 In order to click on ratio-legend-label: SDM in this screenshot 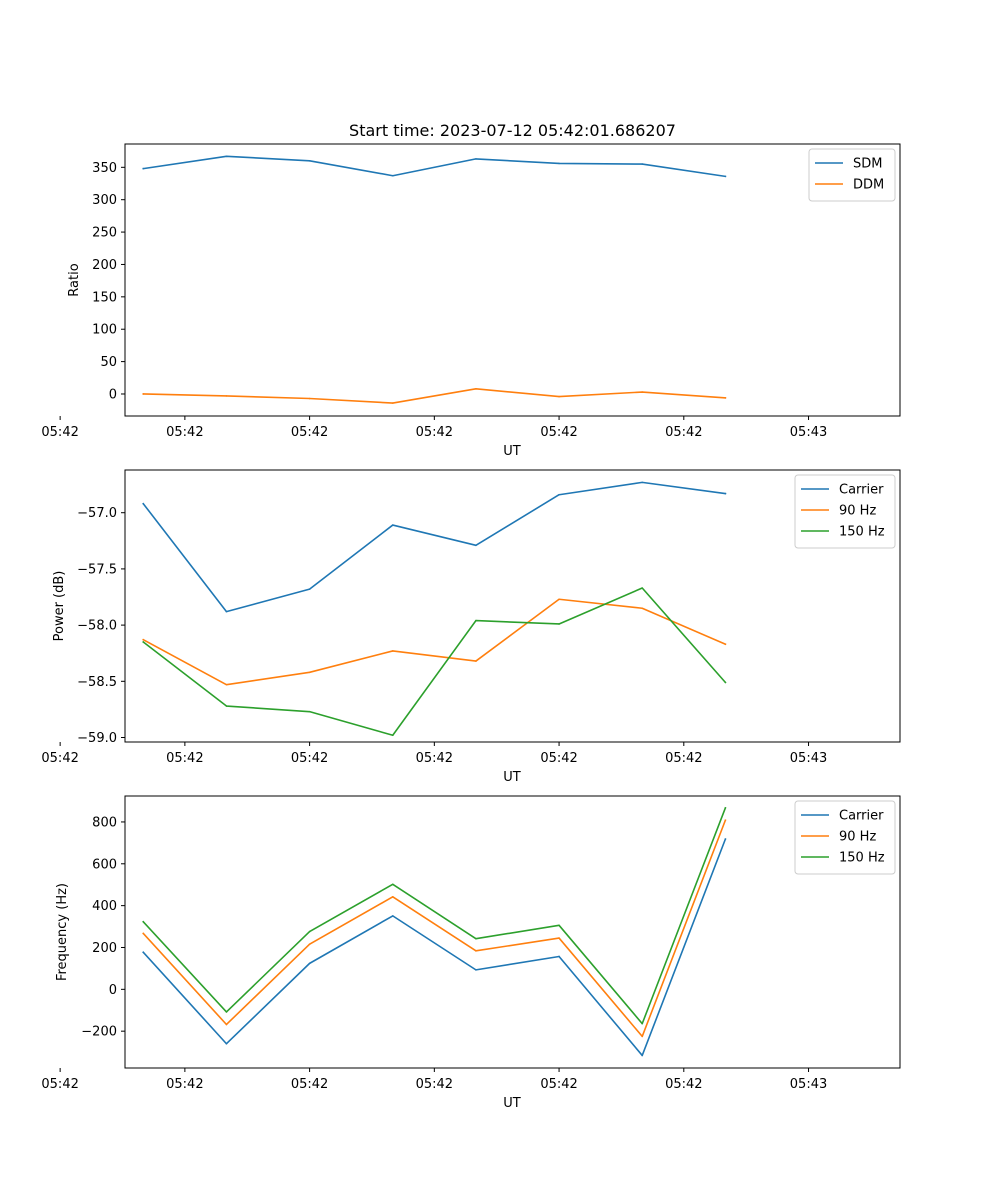, I will do `click(867, 164)`.